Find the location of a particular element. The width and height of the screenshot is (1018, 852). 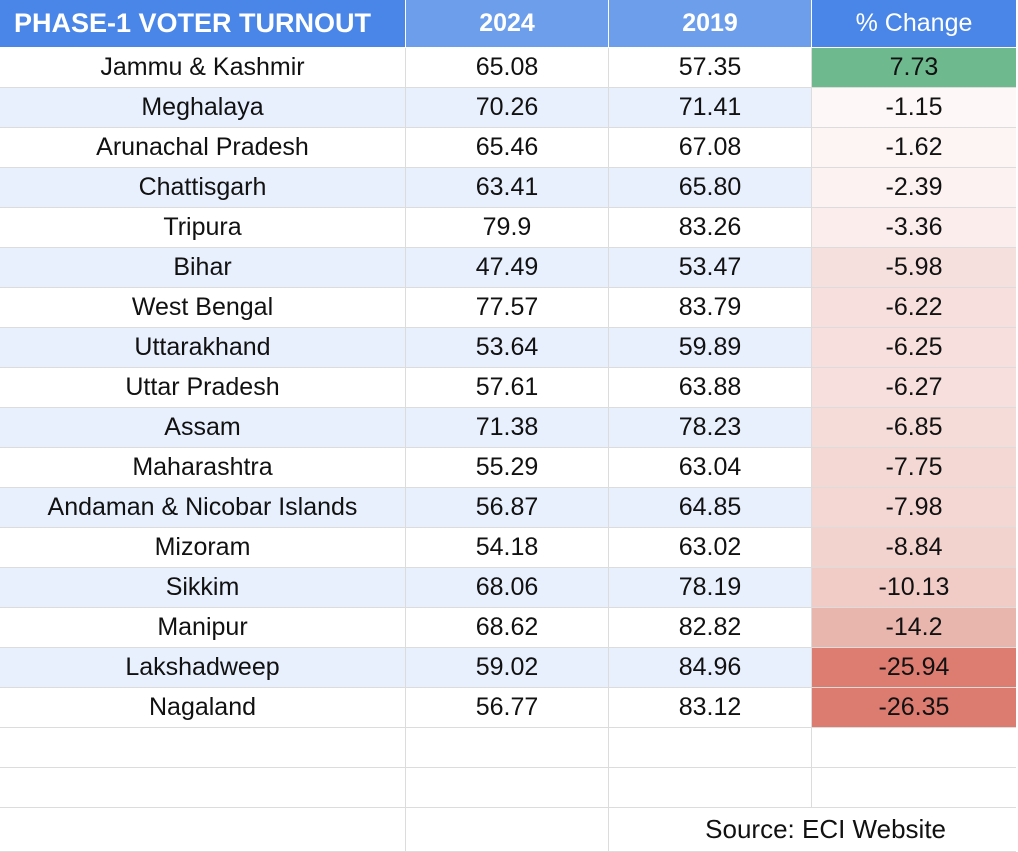

state-cell: Chattisgarh is located at coordinates (203, 188).